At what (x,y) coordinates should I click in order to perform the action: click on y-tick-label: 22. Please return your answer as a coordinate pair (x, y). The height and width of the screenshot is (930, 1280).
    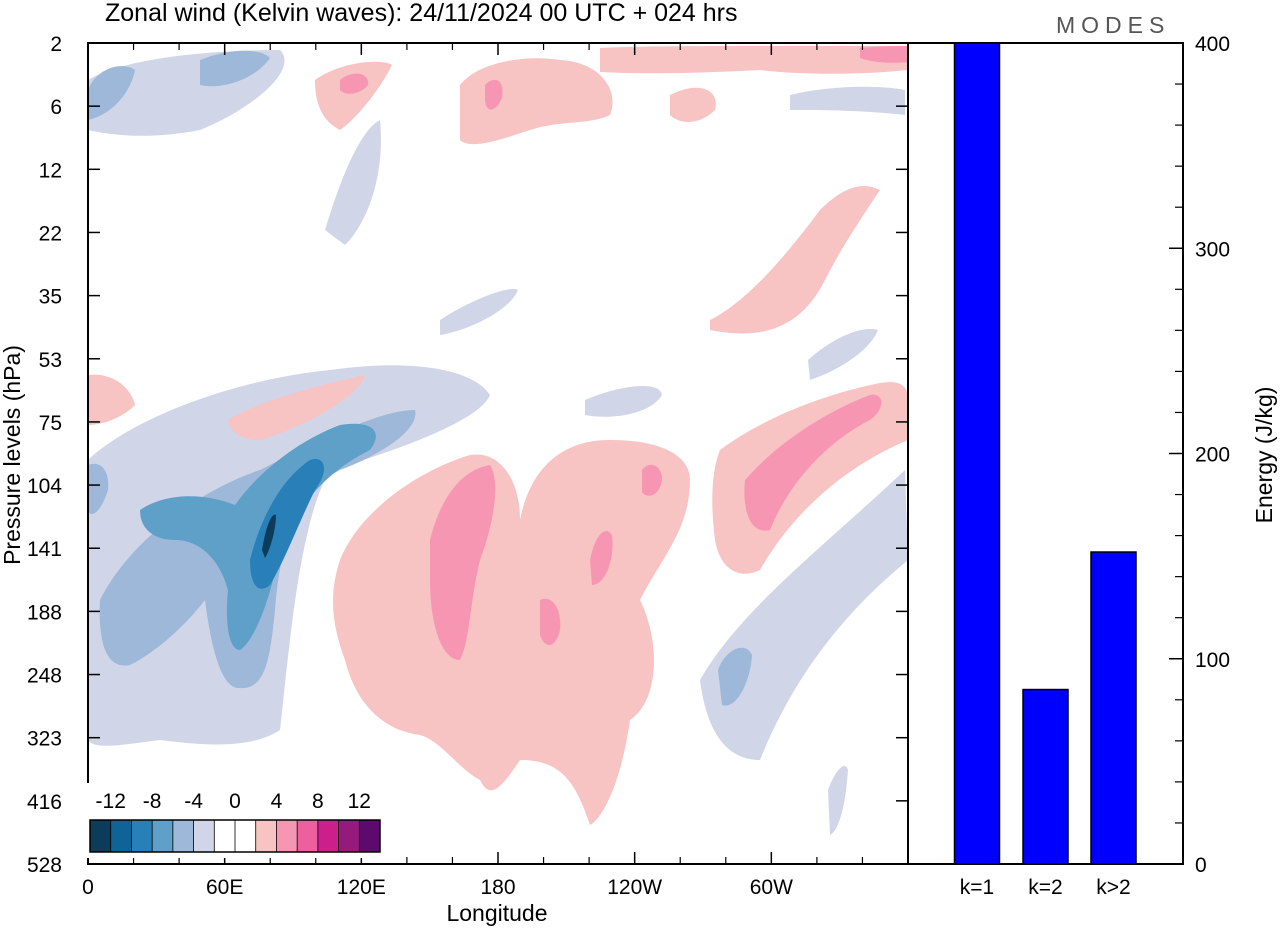
    Looking at the image, I should click on (50, 233).